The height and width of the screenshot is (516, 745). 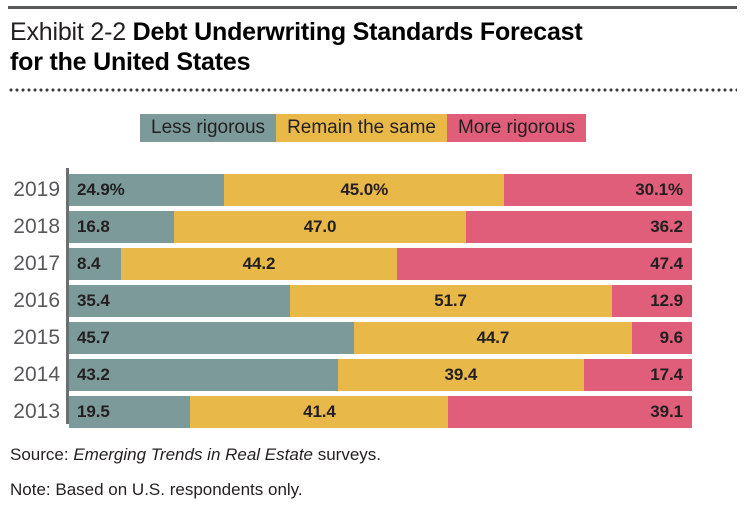 I want to click on source-suffix: surveys., so click(x=347, y=454).